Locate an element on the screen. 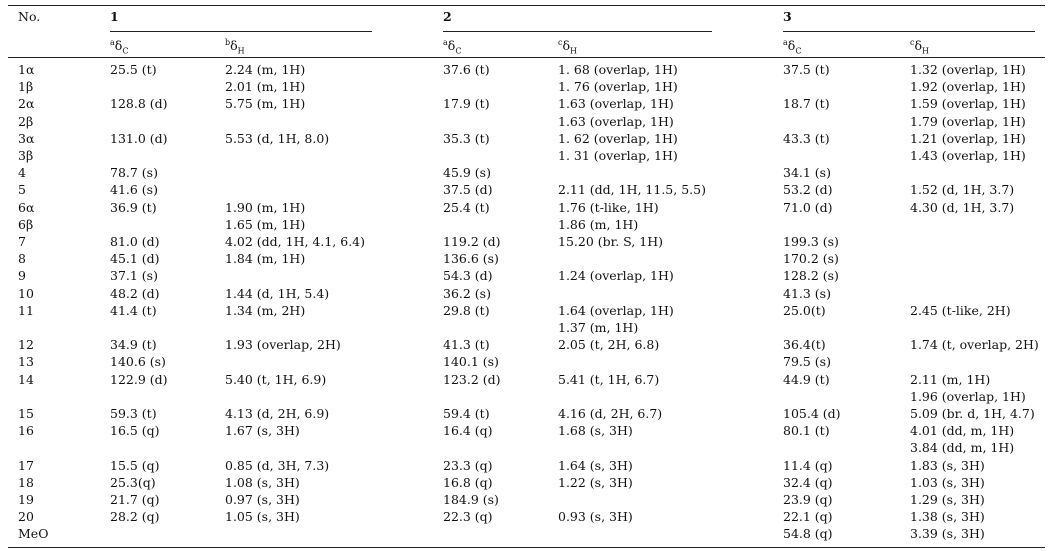 This screenshot has height=551, width=1053. cell: 37.6 (t) is located at coordinates (466, 69).